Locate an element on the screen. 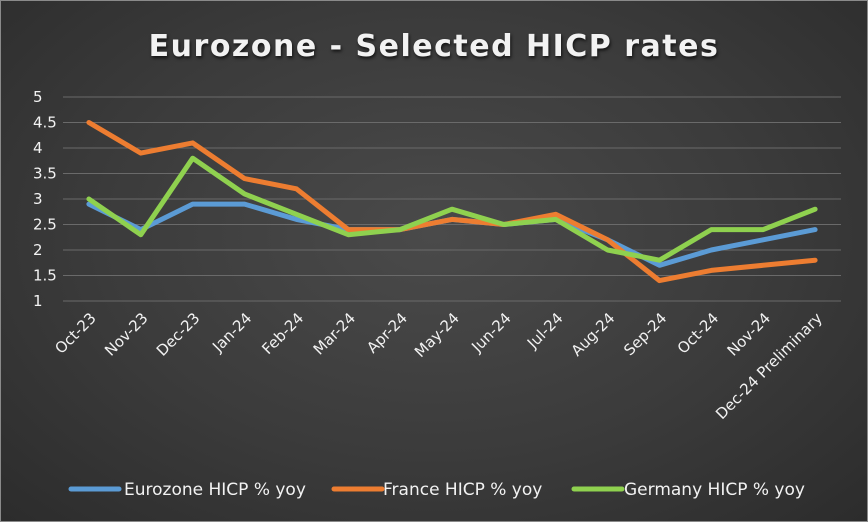  y-tick-label: 5 is located at coordinates (38, 97).